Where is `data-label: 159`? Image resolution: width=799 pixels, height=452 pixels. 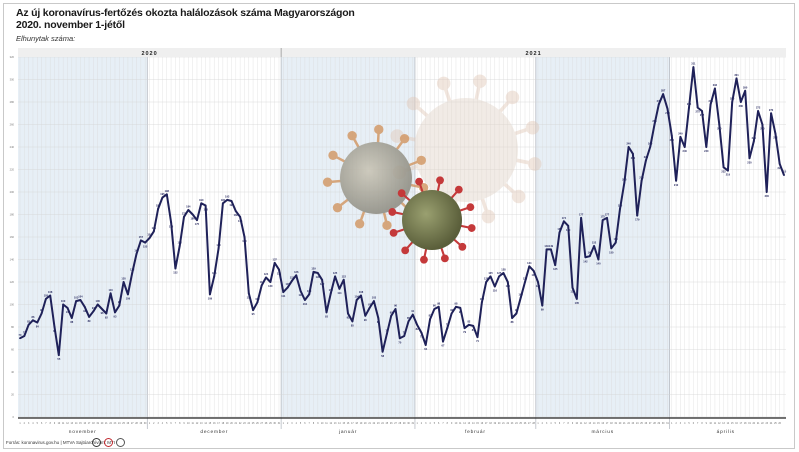 data-label: 159 is located at coordinates (149, 235).